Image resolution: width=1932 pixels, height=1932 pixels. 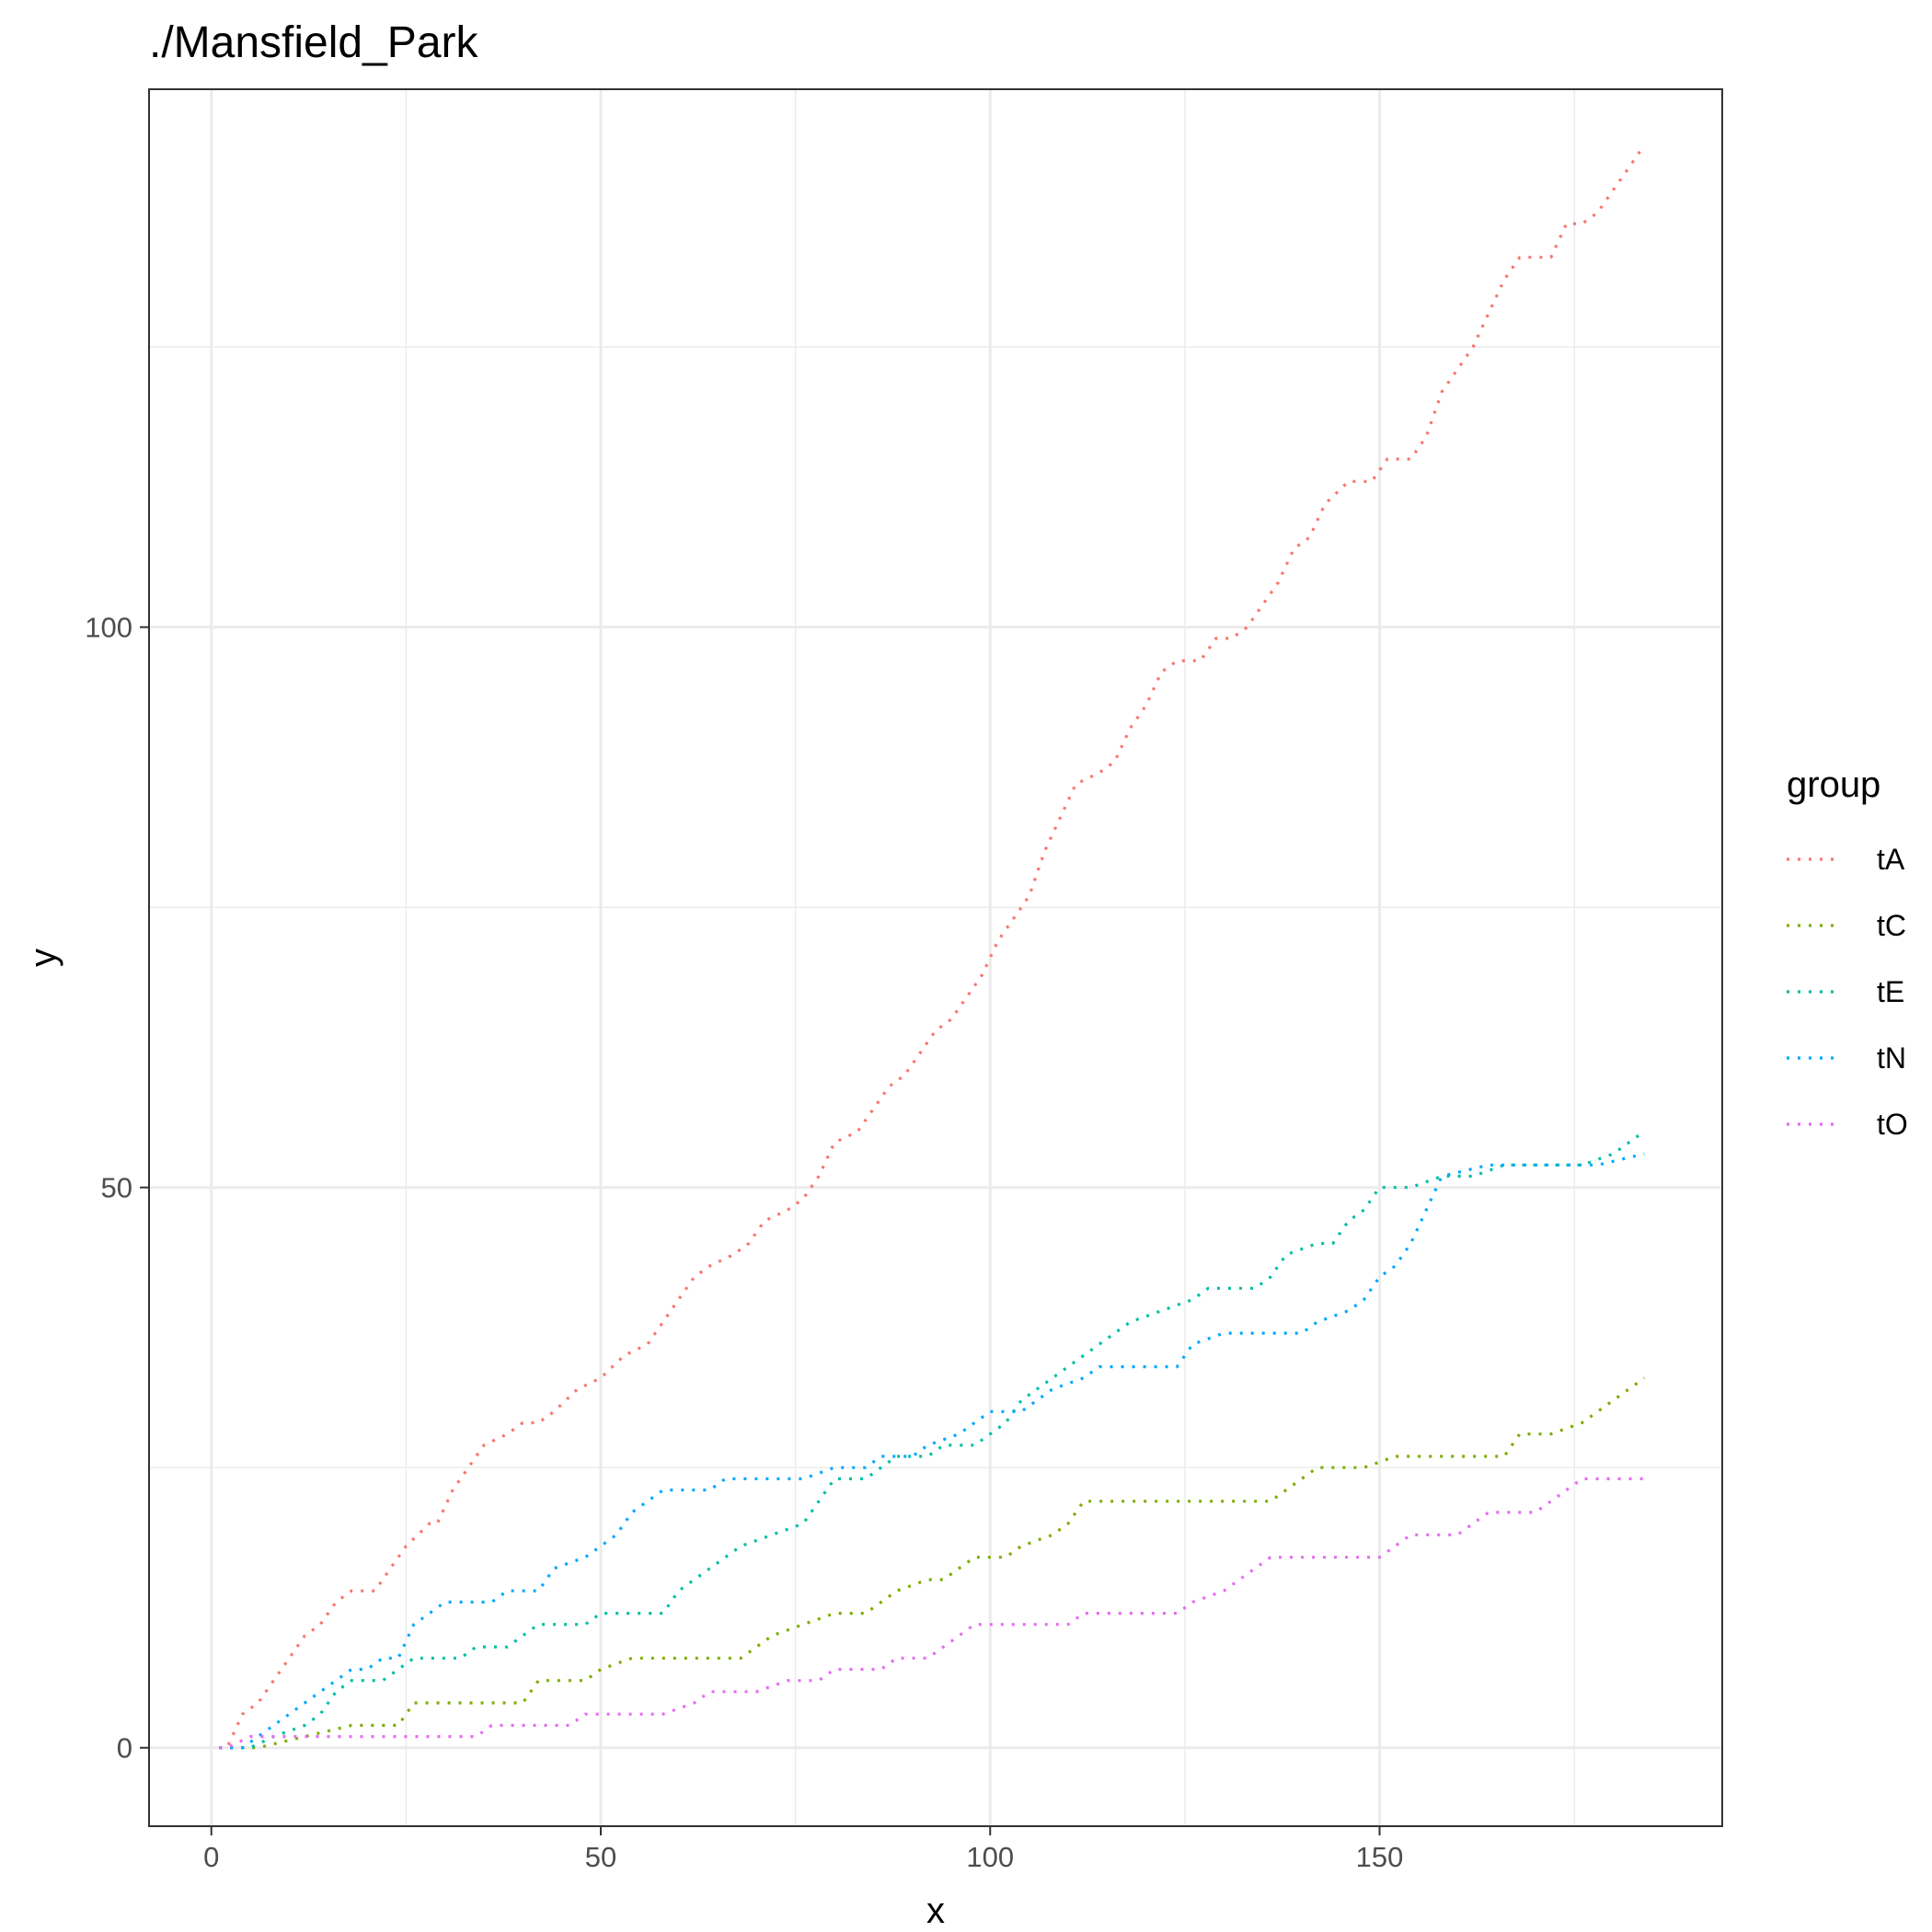 I want to click on y-axis-ticks: 0 50 100, so click(x=117, y=1188).